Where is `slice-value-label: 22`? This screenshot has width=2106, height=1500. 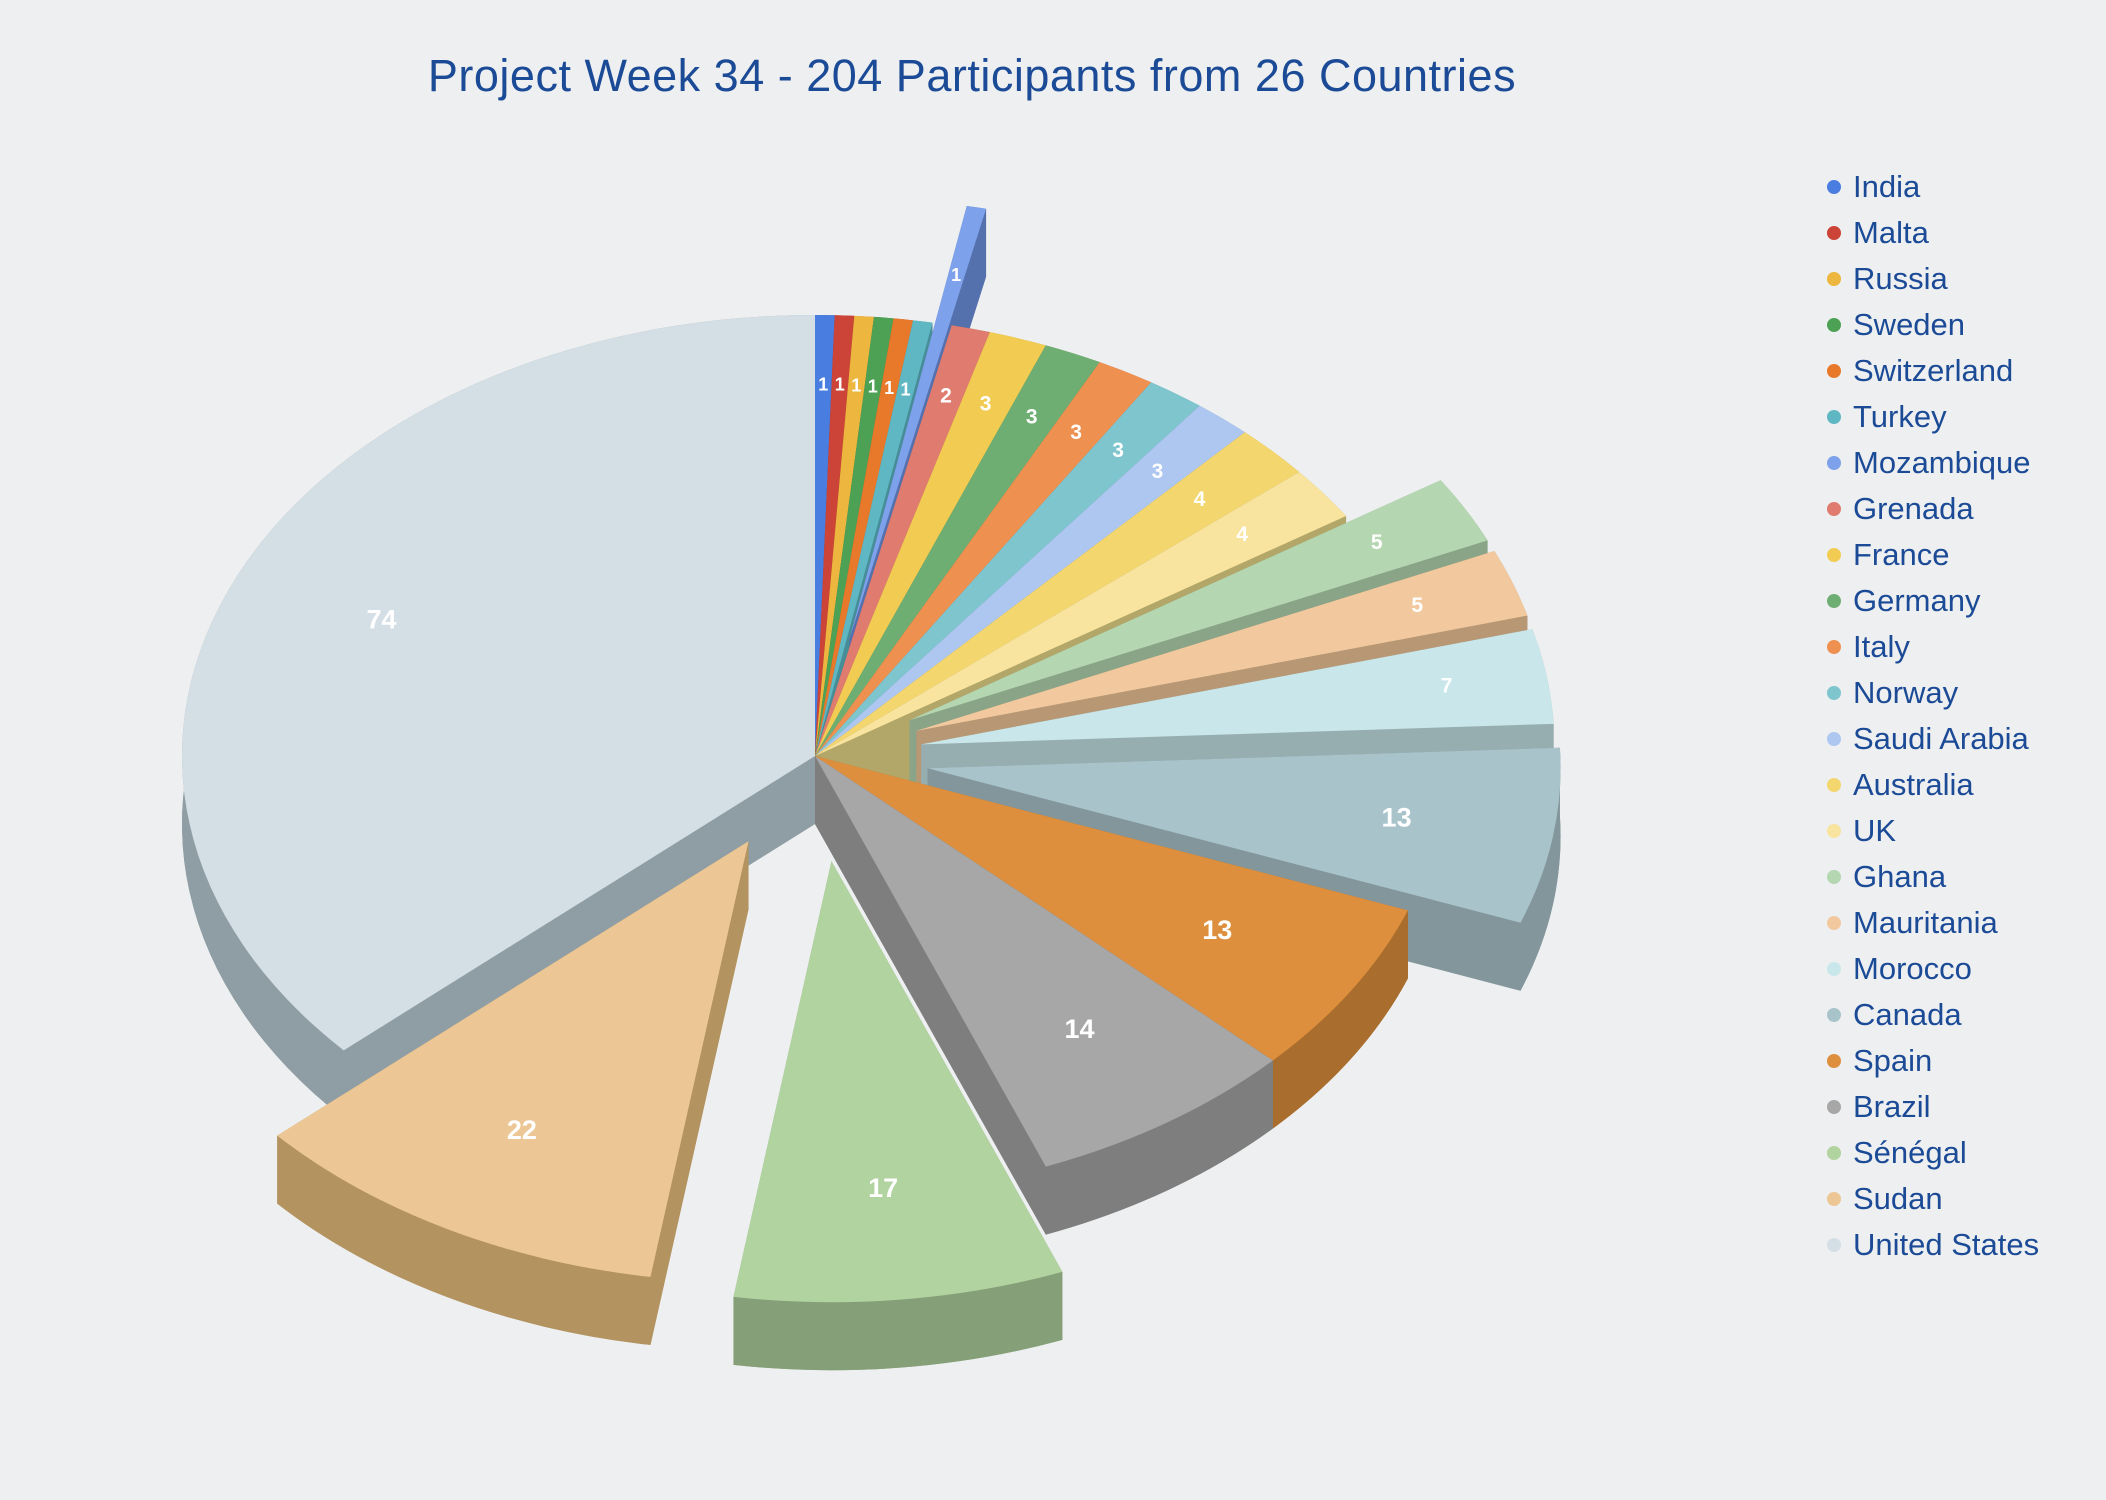 slice-value-label: 22 is located at coordinates (522, 1130).